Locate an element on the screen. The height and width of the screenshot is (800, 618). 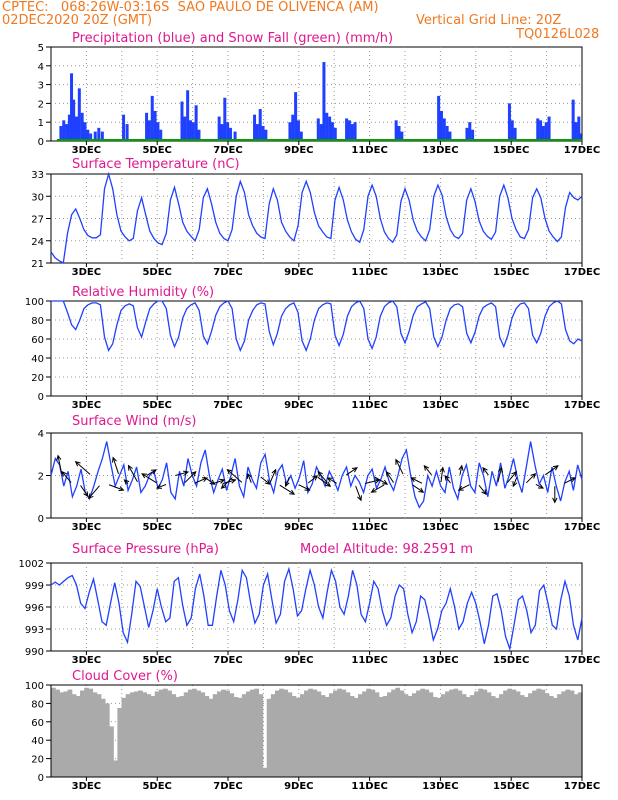
panel1-xtick-label: 9DEC is located at coordinates (298, 150).